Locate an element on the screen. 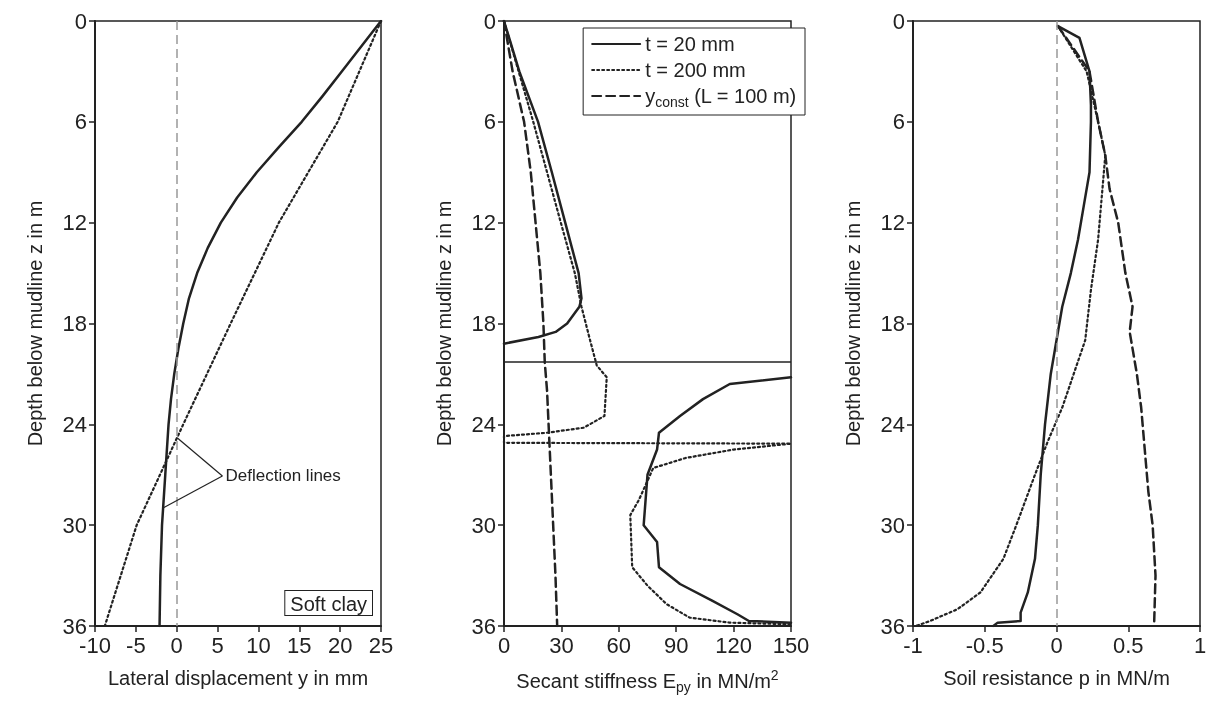  x-axis-title: Soil resistance p in MN/m is located at coordinates (1056, 678).